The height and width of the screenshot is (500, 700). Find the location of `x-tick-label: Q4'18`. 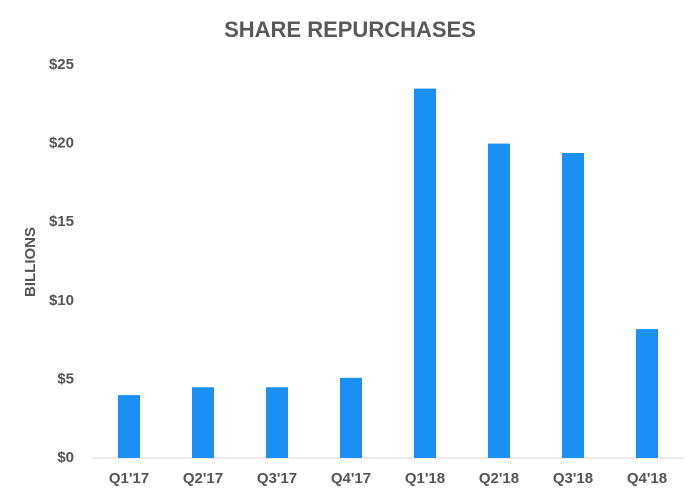

x-tick-label: Q4'18 is located at coordinates (647, 478).